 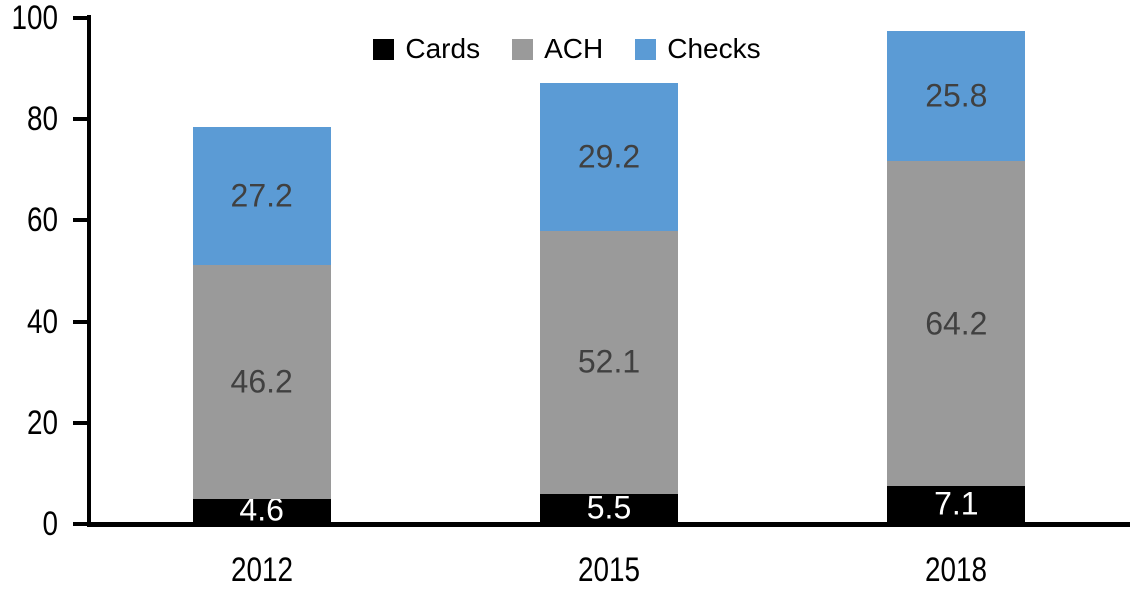 I want to click on legend-item-checks: Checks, so click(x=698, y=48).